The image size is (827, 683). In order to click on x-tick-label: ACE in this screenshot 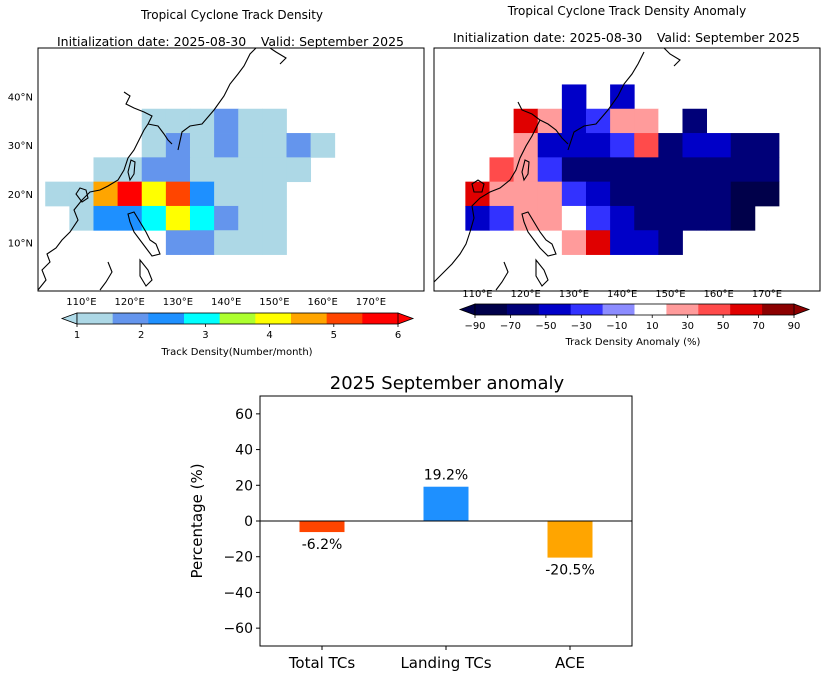, I will do `click(570, 663)`.